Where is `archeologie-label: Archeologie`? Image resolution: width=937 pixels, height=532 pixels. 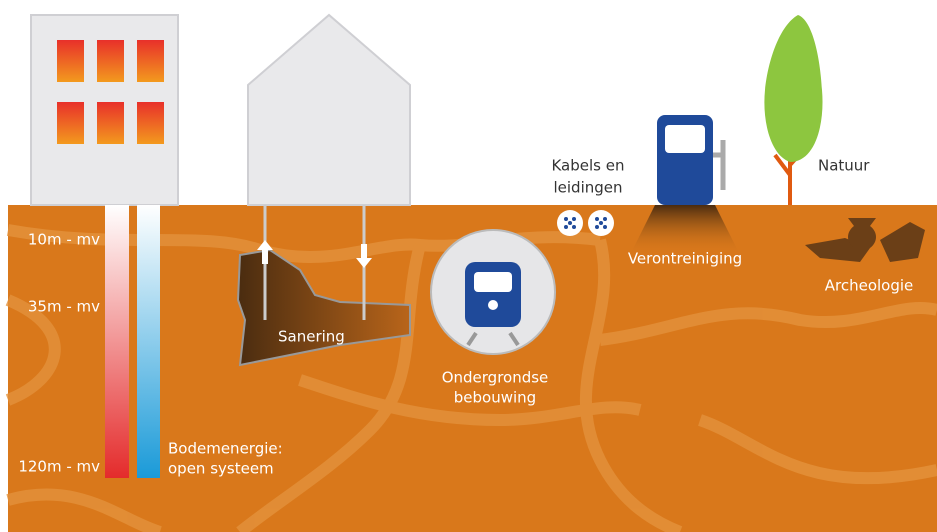
archeologie-label: Archeologie is located at coordinates (869, 286).